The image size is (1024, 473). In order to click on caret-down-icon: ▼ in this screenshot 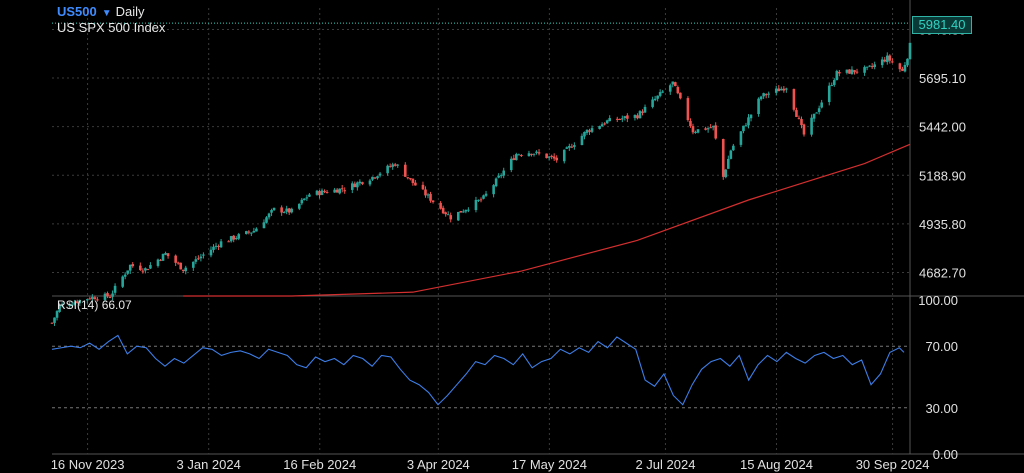, I will do `click(106, 13)`.